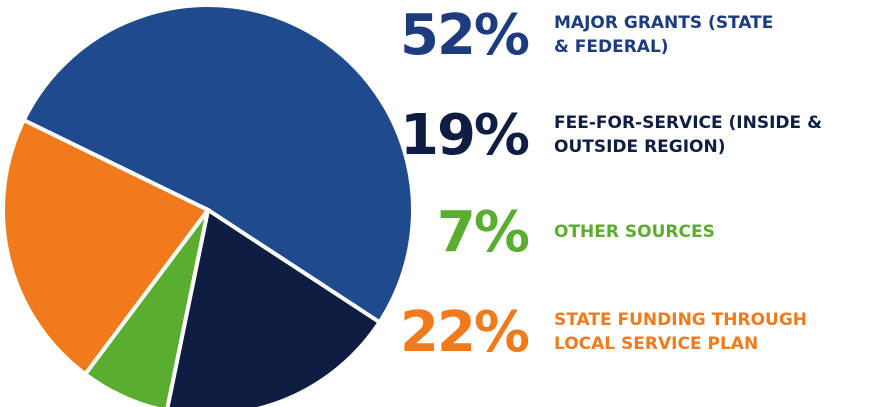 The height and width of the screenshot is (407, 892). I want to click on pie-slice, so click(274, 306).